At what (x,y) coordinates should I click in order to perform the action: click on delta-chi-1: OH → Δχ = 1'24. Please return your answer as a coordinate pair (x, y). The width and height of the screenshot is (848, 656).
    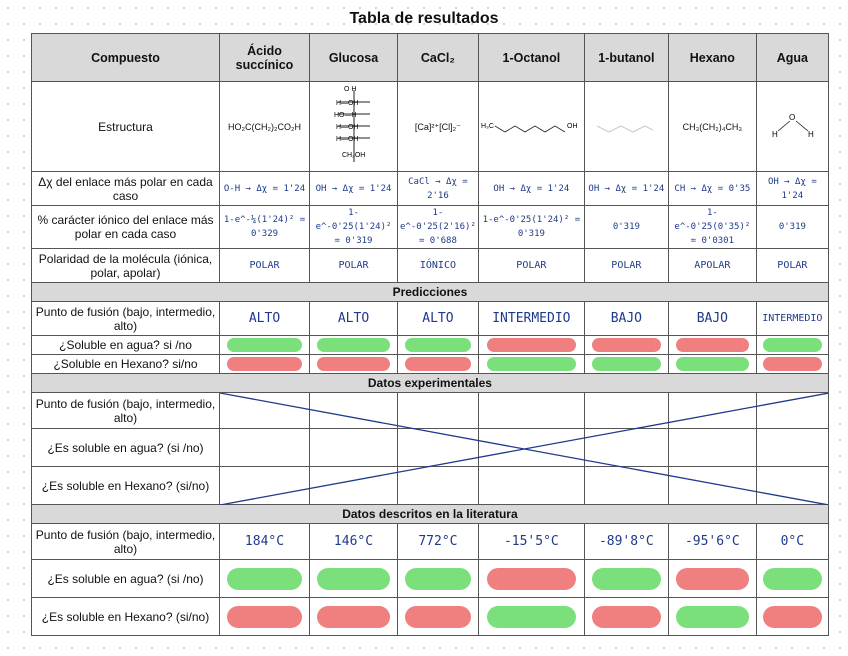
    Looking at the image, I should click on (353, 188).